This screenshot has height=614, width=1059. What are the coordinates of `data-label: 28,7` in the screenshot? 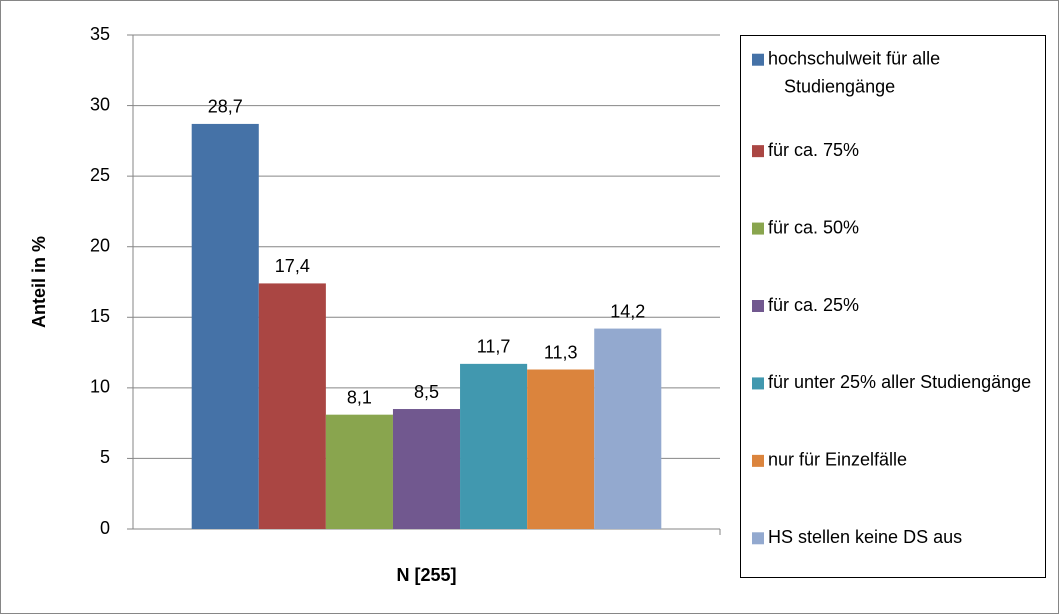 It's located at (225, 107).